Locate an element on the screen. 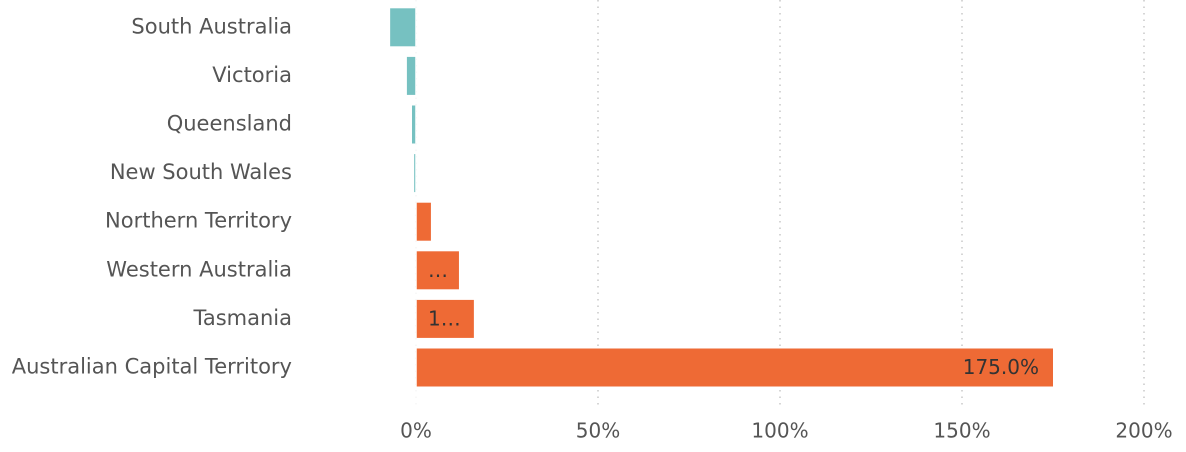 The width and height of the screenshot is (1186, 452). x-tick-label: 100% is located at coordinates (779, 431).